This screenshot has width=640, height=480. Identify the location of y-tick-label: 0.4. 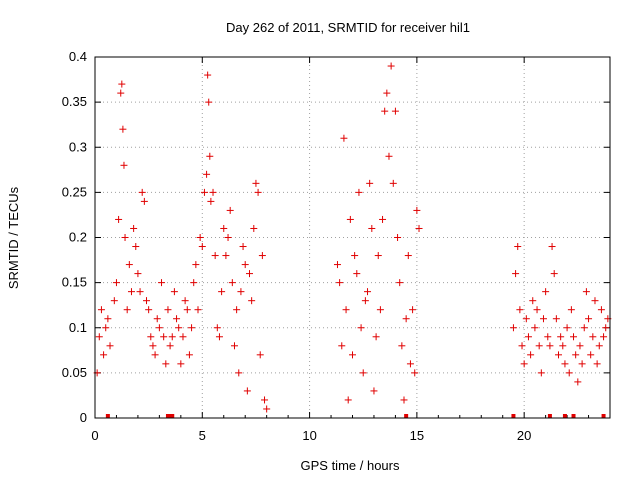
(78, 56).